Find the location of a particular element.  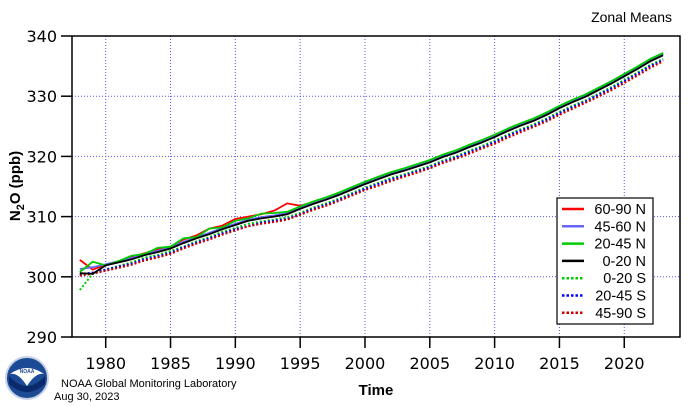

legend-label: 60-90 N is located at coordinates (620, 210).